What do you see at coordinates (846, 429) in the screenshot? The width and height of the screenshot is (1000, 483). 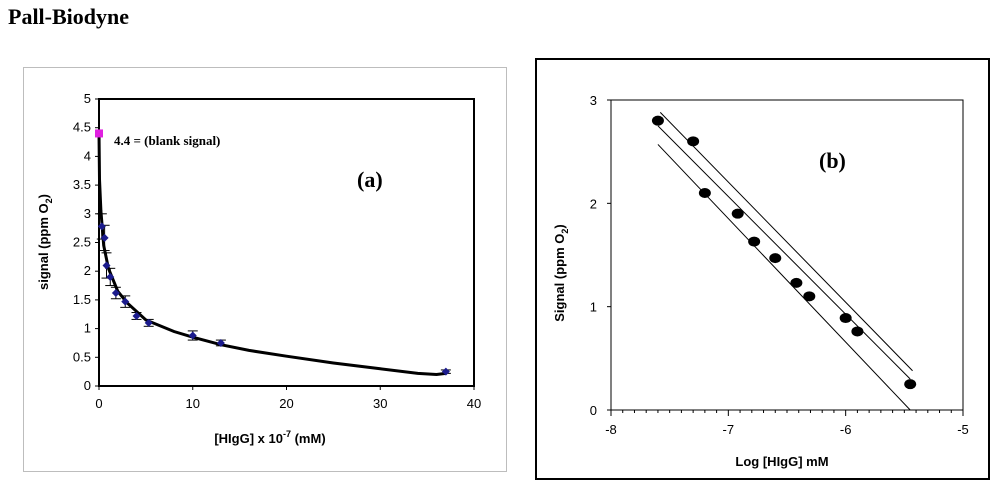 I see `x-tick-label-b: -6` at bounding box center [846, 429].